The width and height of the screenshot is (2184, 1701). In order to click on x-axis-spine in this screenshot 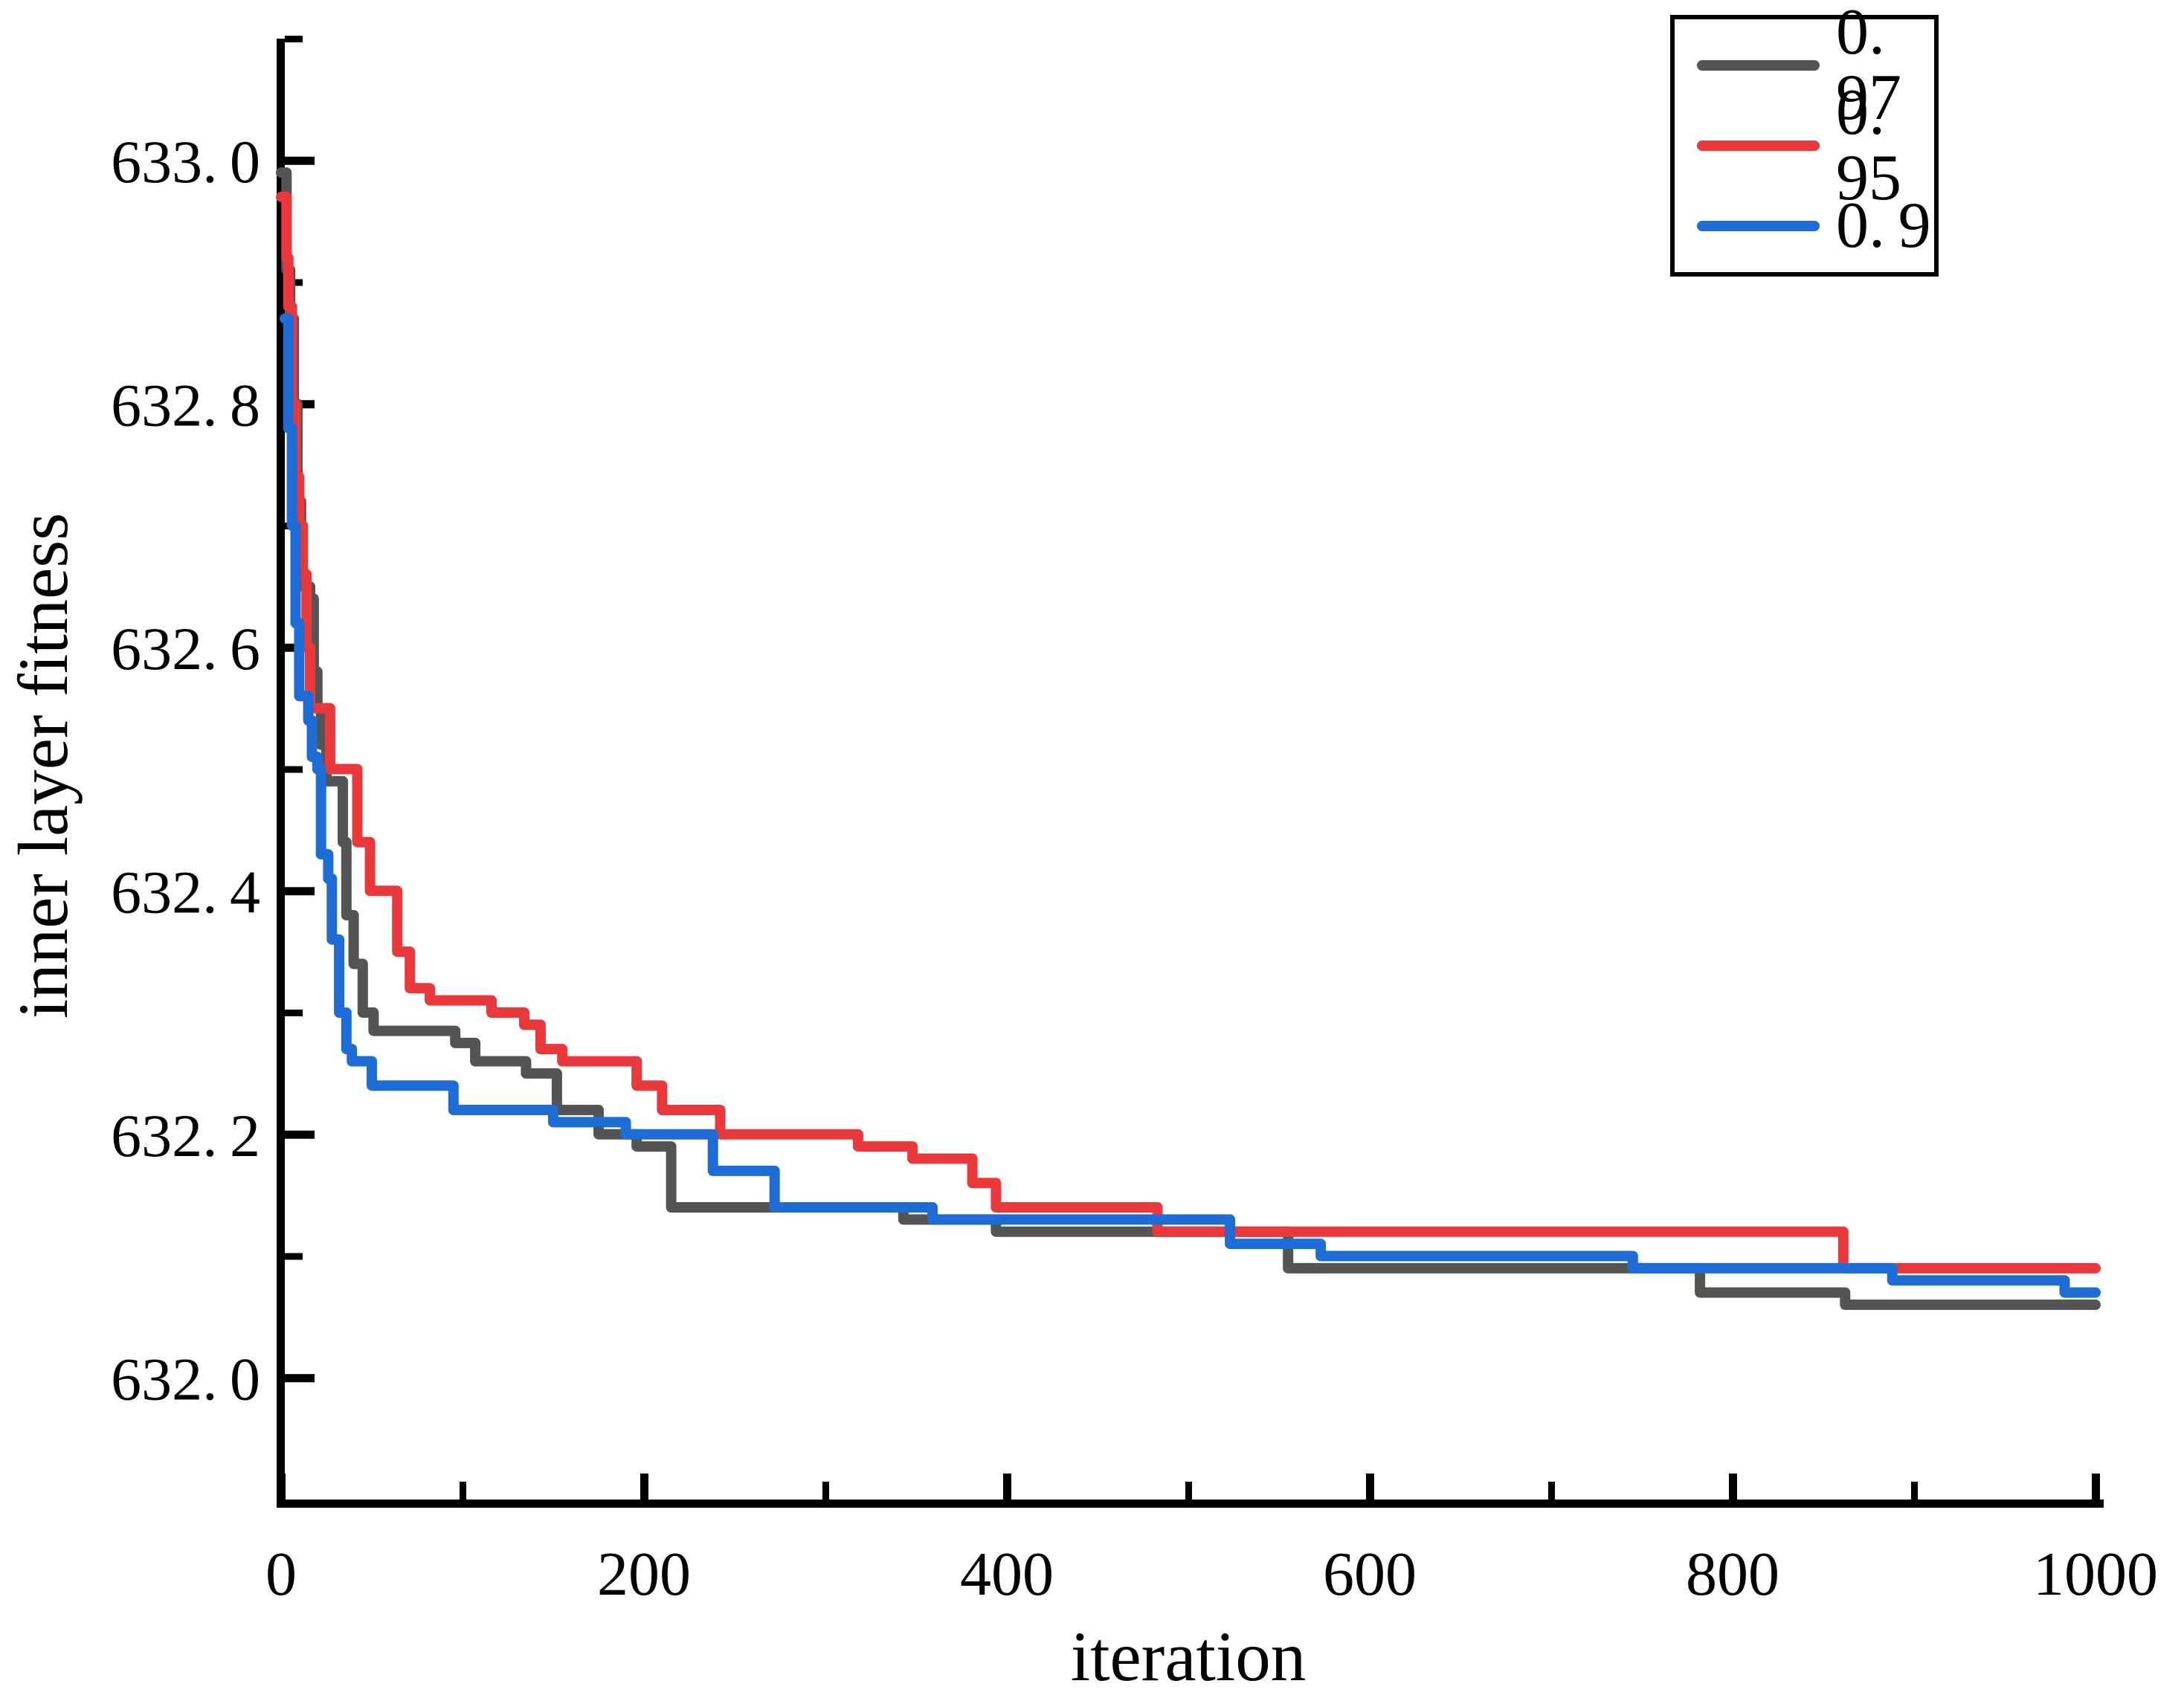, I will do `click(1190, 1504)`.